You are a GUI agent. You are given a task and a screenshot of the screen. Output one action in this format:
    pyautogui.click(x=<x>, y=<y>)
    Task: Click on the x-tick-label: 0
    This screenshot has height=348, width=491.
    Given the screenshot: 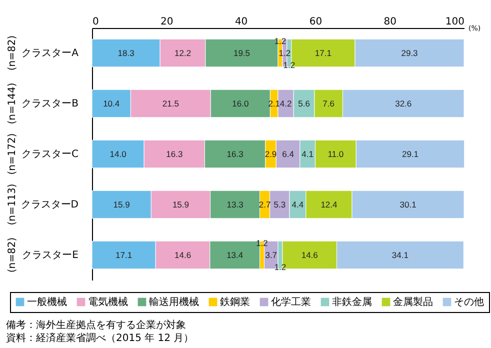 What is the action you would take?
    pyautogui.click(x=95, y=22)
    